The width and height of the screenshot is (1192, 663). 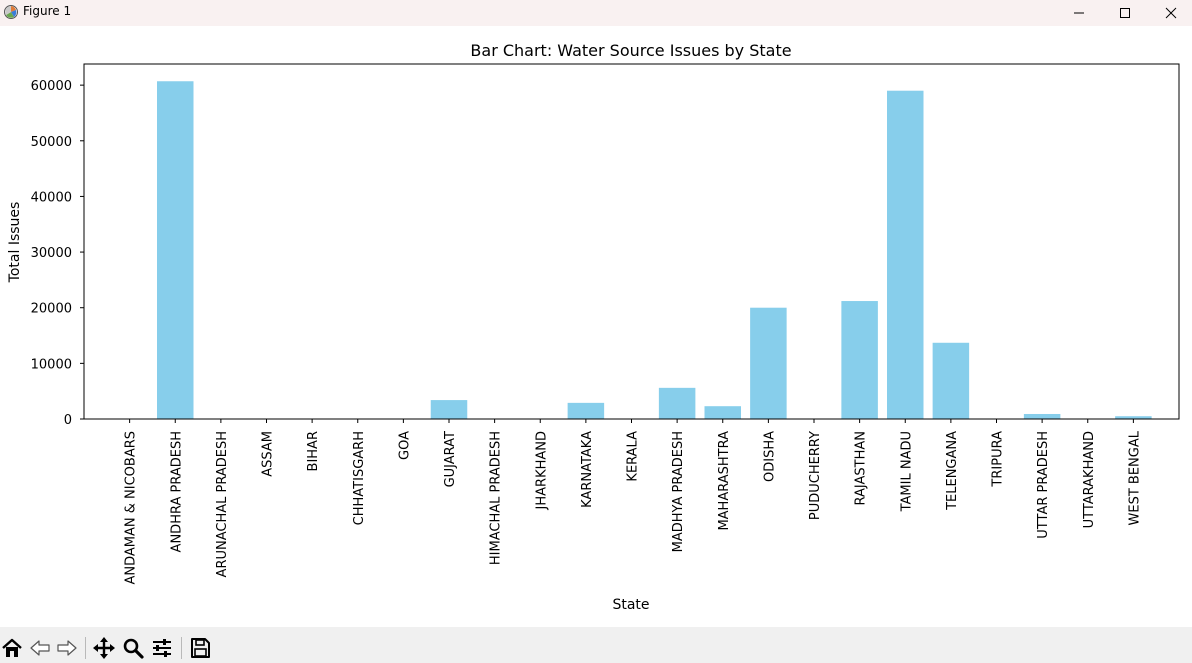 I want to click on y-tick-label: 60000, so click(x=51, y=86).